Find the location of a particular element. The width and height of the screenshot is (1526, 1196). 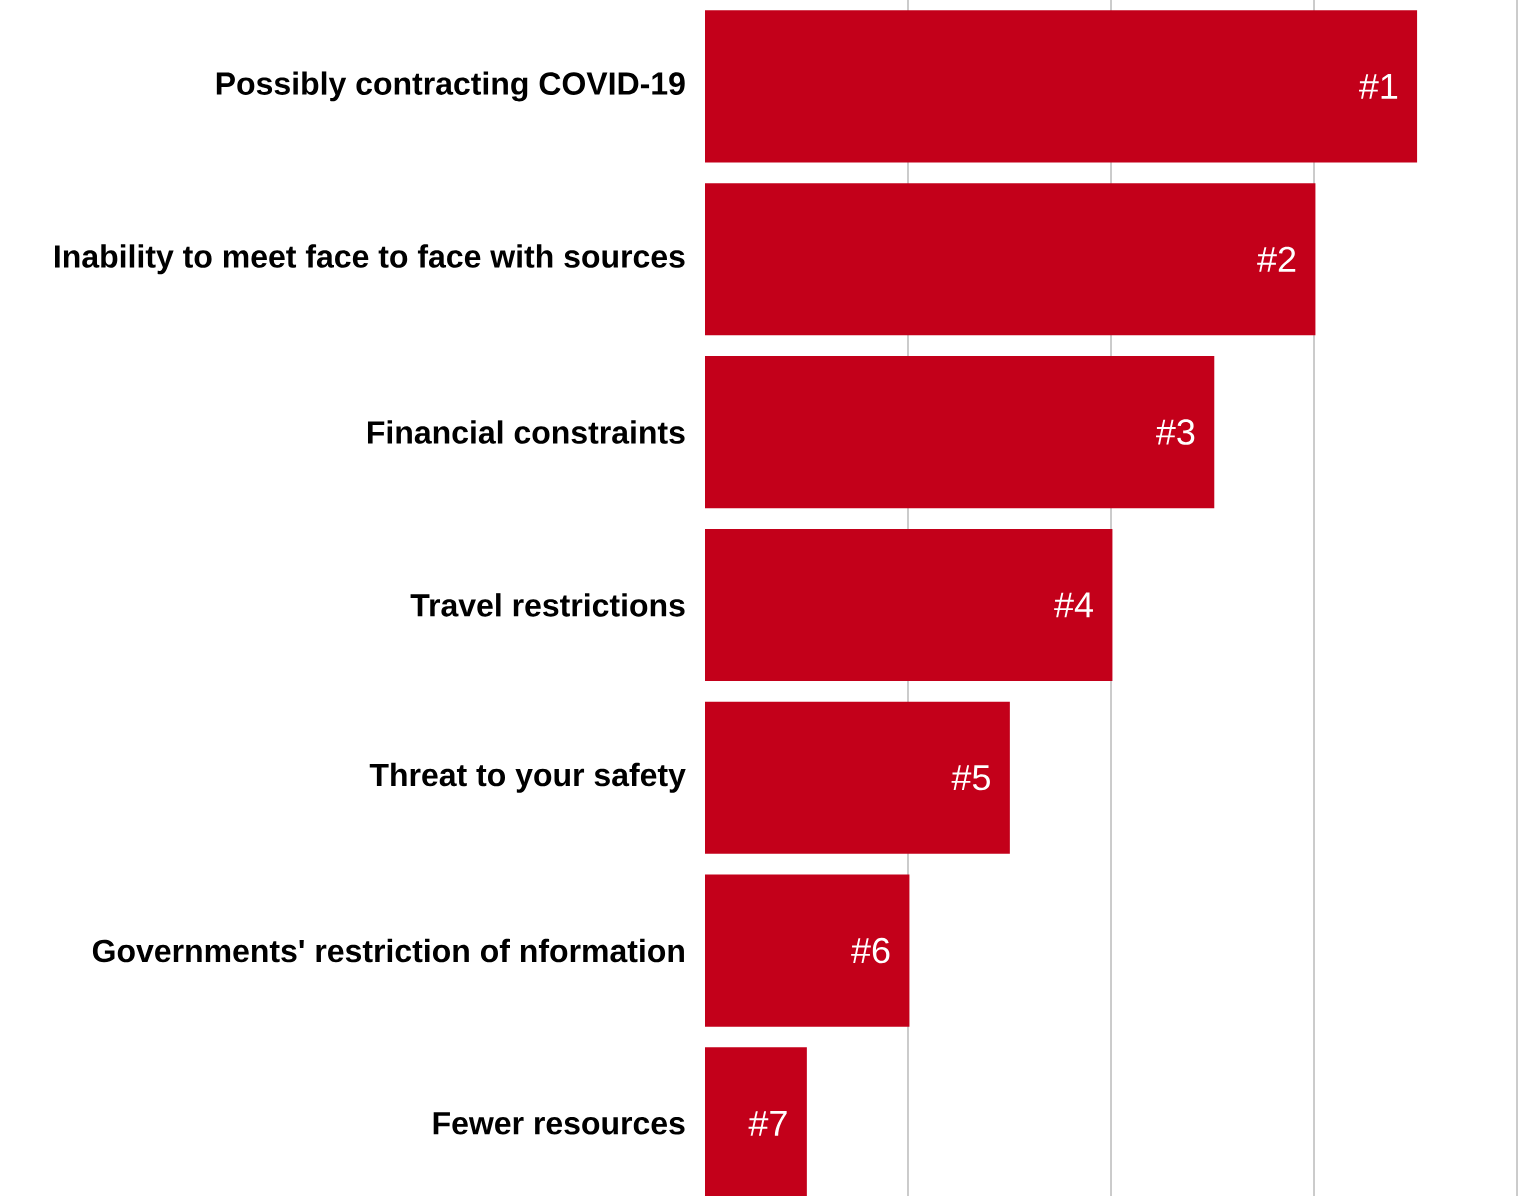

y-tick-label: Inability to meet face to face with sources is located at coordinates (370, 259).